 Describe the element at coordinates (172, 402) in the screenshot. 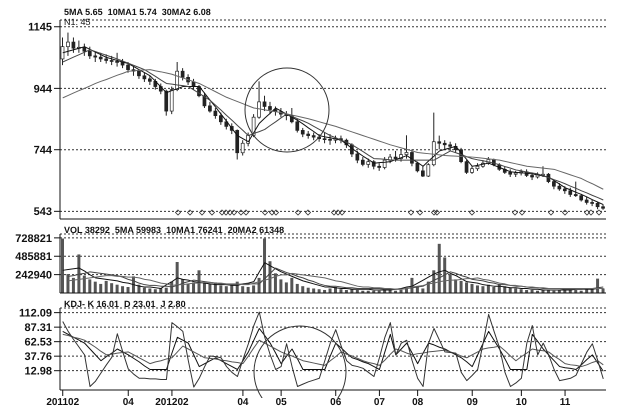

I see `x-tick-label: 201202` at that location.